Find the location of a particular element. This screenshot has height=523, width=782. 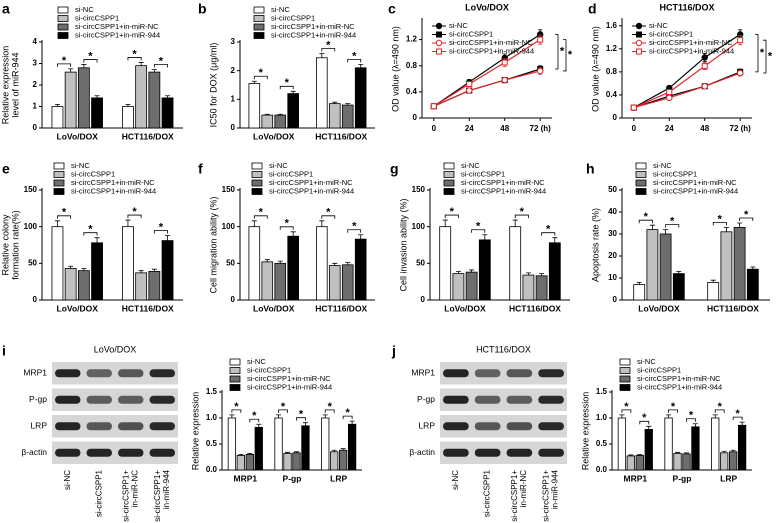

x-tick-label: 0 is located at coordinates (434, 128).